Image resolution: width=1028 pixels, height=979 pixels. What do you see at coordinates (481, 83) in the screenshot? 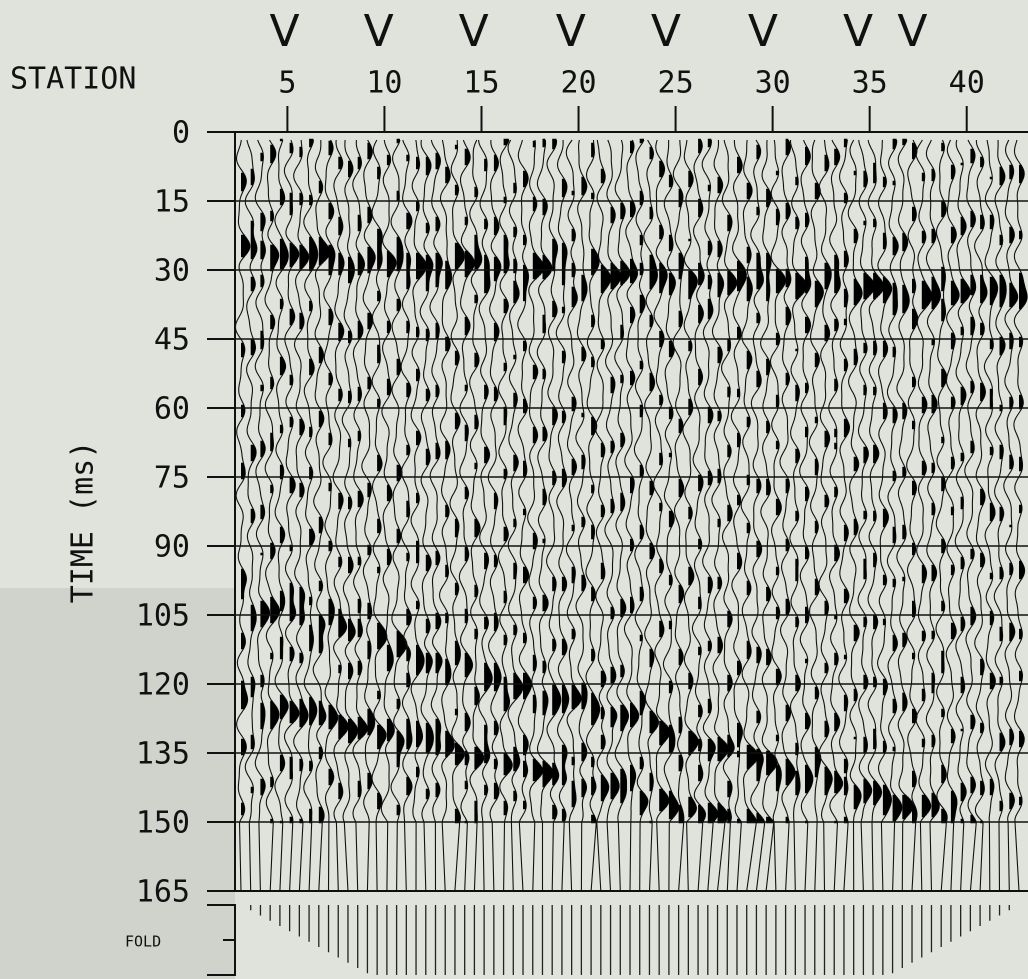
I see `x-tick-label: 15` at bounding box center [481, 83].